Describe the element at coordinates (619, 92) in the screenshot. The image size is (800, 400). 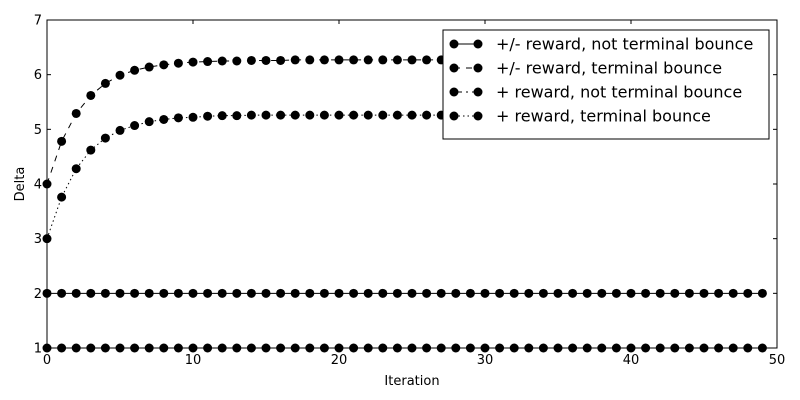
I see `legend-label: + reward, not terminal bounce` at that location.